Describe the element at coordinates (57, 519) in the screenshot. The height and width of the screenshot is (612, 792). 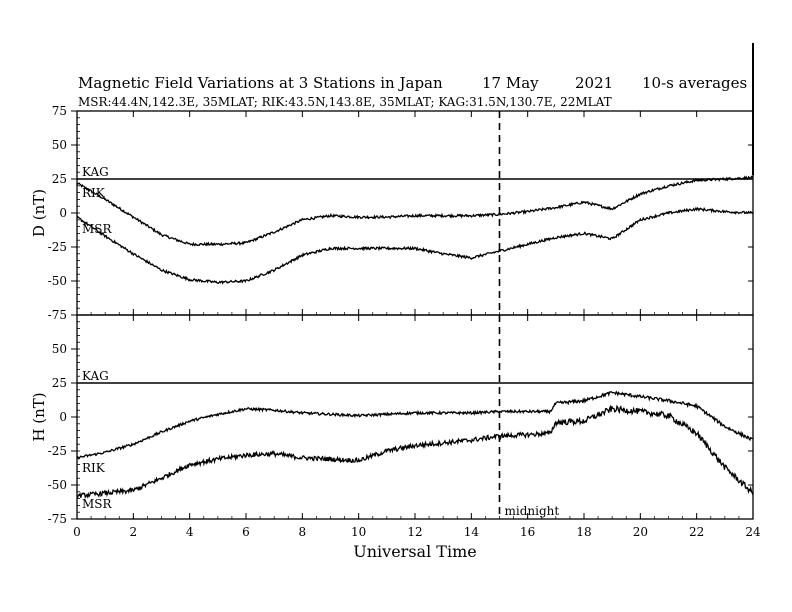
I see `y-tick-label-H: -75` at that location.